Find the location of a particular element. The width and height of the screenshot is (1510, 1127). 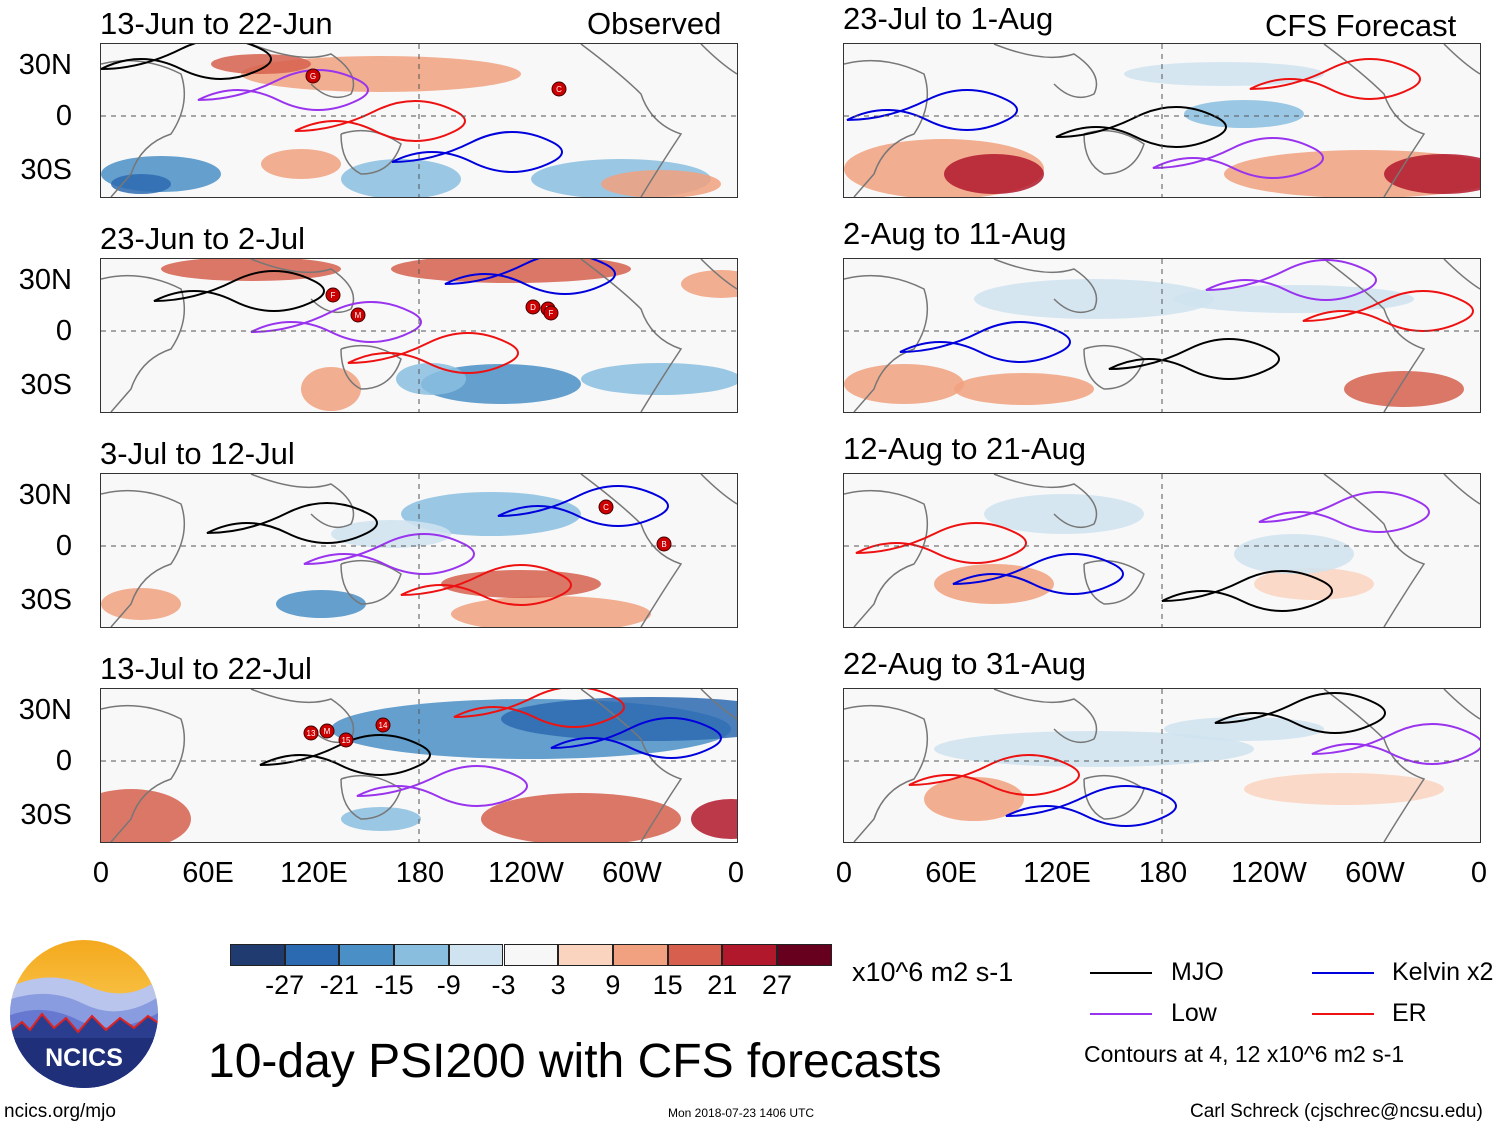

colorbar-tick-label: -27 is located at coordinates (285, 985).